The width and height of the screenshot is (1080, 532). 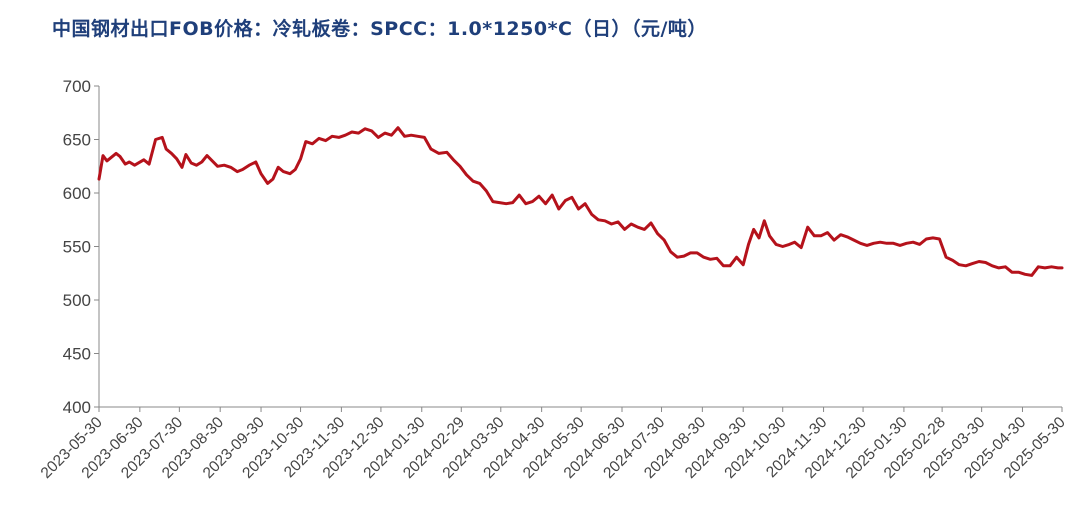 I want to click on chart-title: 中国钢材出口FOB价格：冷轧板卷：SPCC：1.0*1250*C（日）（元/吨）, so click(x=379, y=29).